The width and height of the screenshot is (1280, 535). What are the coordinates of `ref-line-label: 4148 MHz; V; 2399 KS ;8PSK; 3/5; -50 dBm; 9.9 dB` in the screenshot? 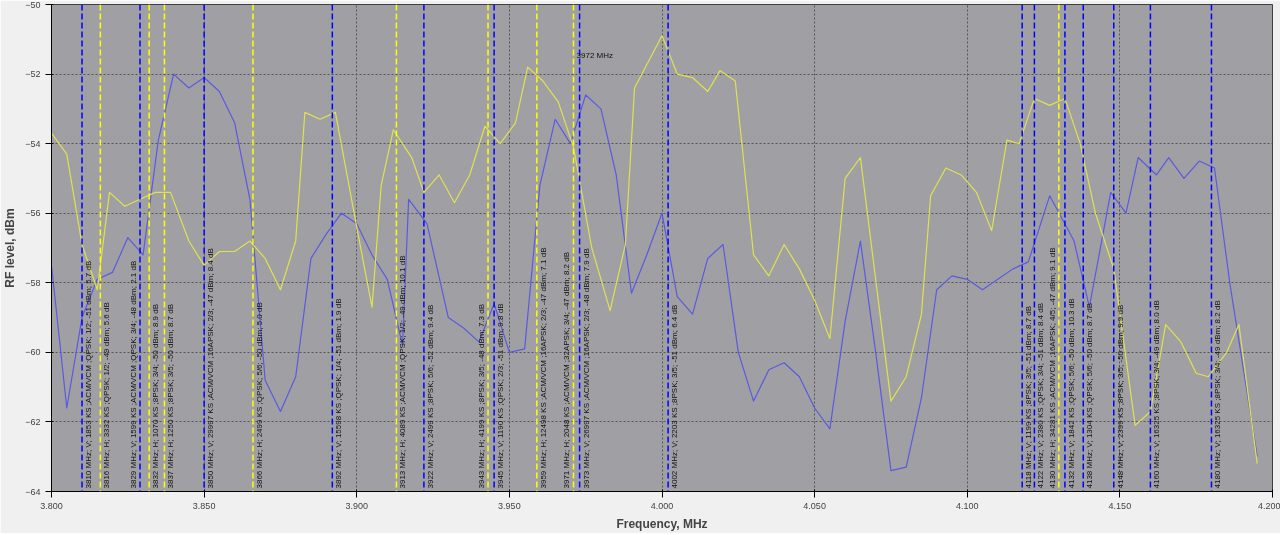 It's located at (1120, 396).